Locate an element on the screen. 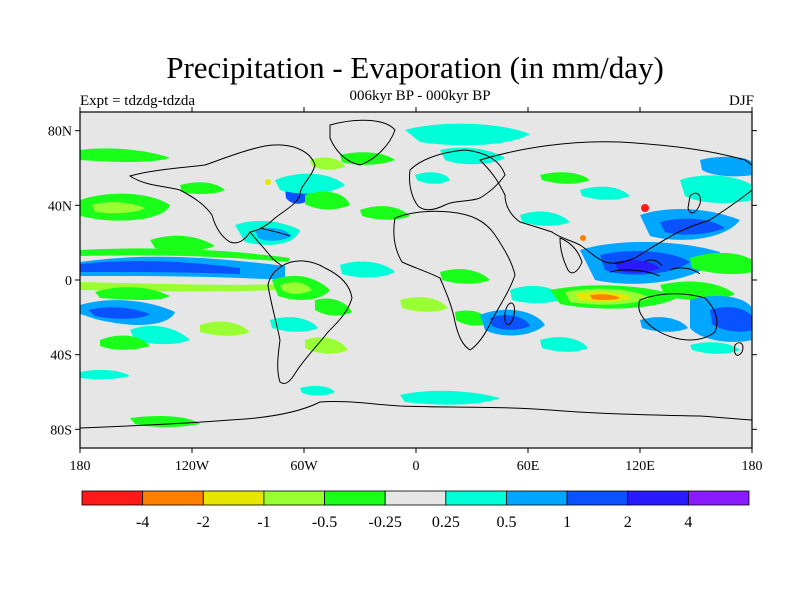 Image resolution: width=800 pixels, height=600 pixels. map-title: Precipitation - Evaporation (in mm/day) is located at coordinates (415, 67).